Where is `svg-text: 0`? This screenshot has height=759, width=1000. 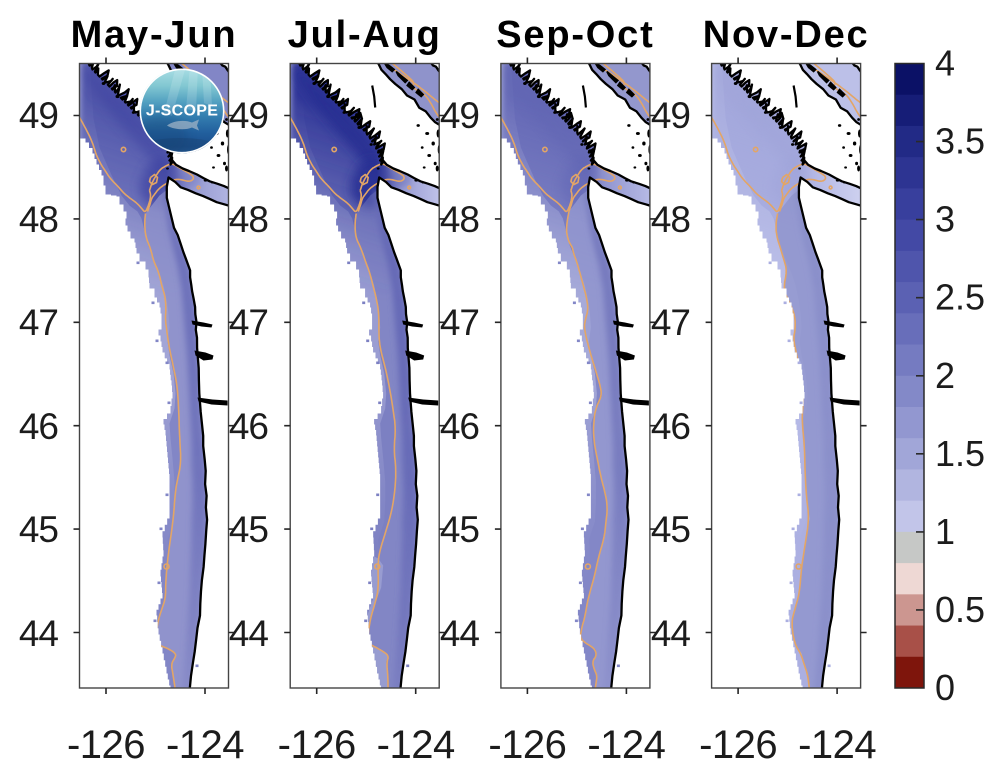 svg-text: 0 is located at coordinates (945, 687).